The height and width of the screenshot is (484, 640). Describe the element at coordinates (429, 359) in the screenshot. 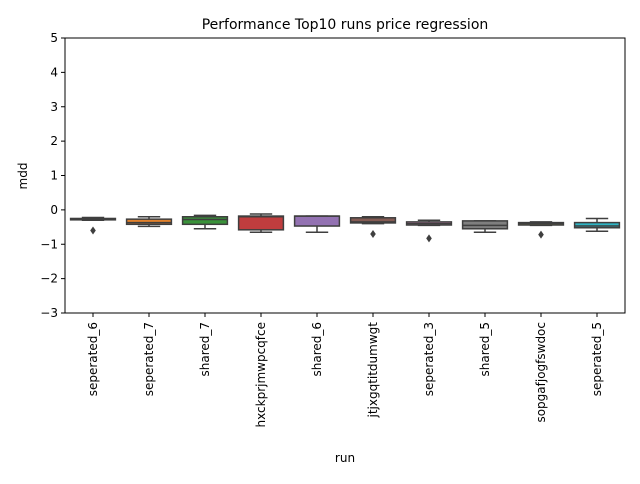

I see `x-tick-label: seperated_3` at that location.